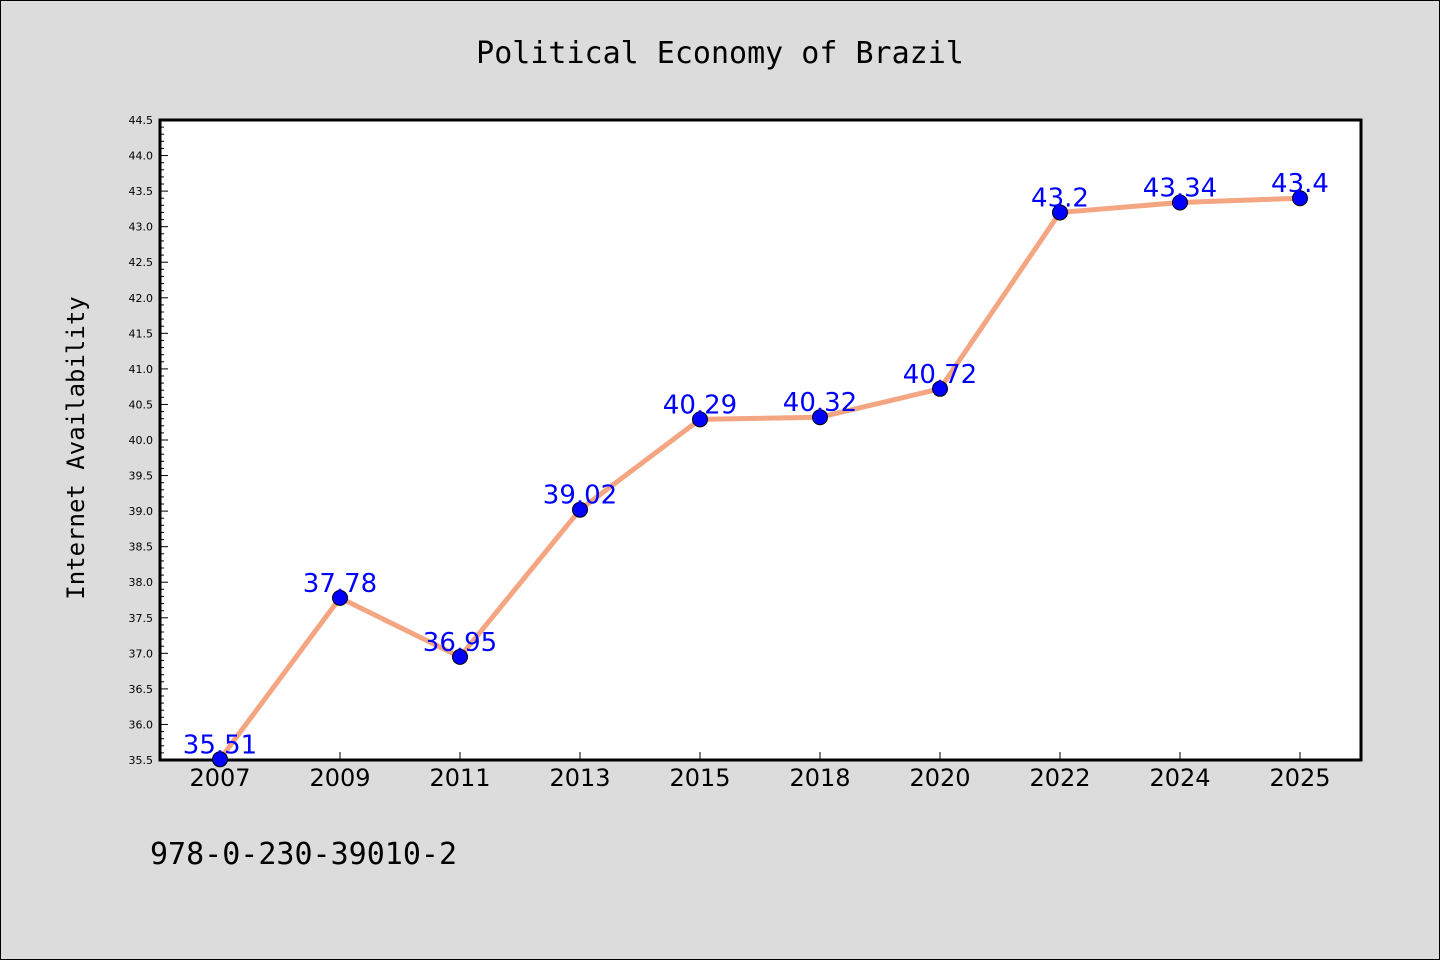 The image size is (1440, 960). I want to click on y-tick-label: 37.5, so click(141, 618).